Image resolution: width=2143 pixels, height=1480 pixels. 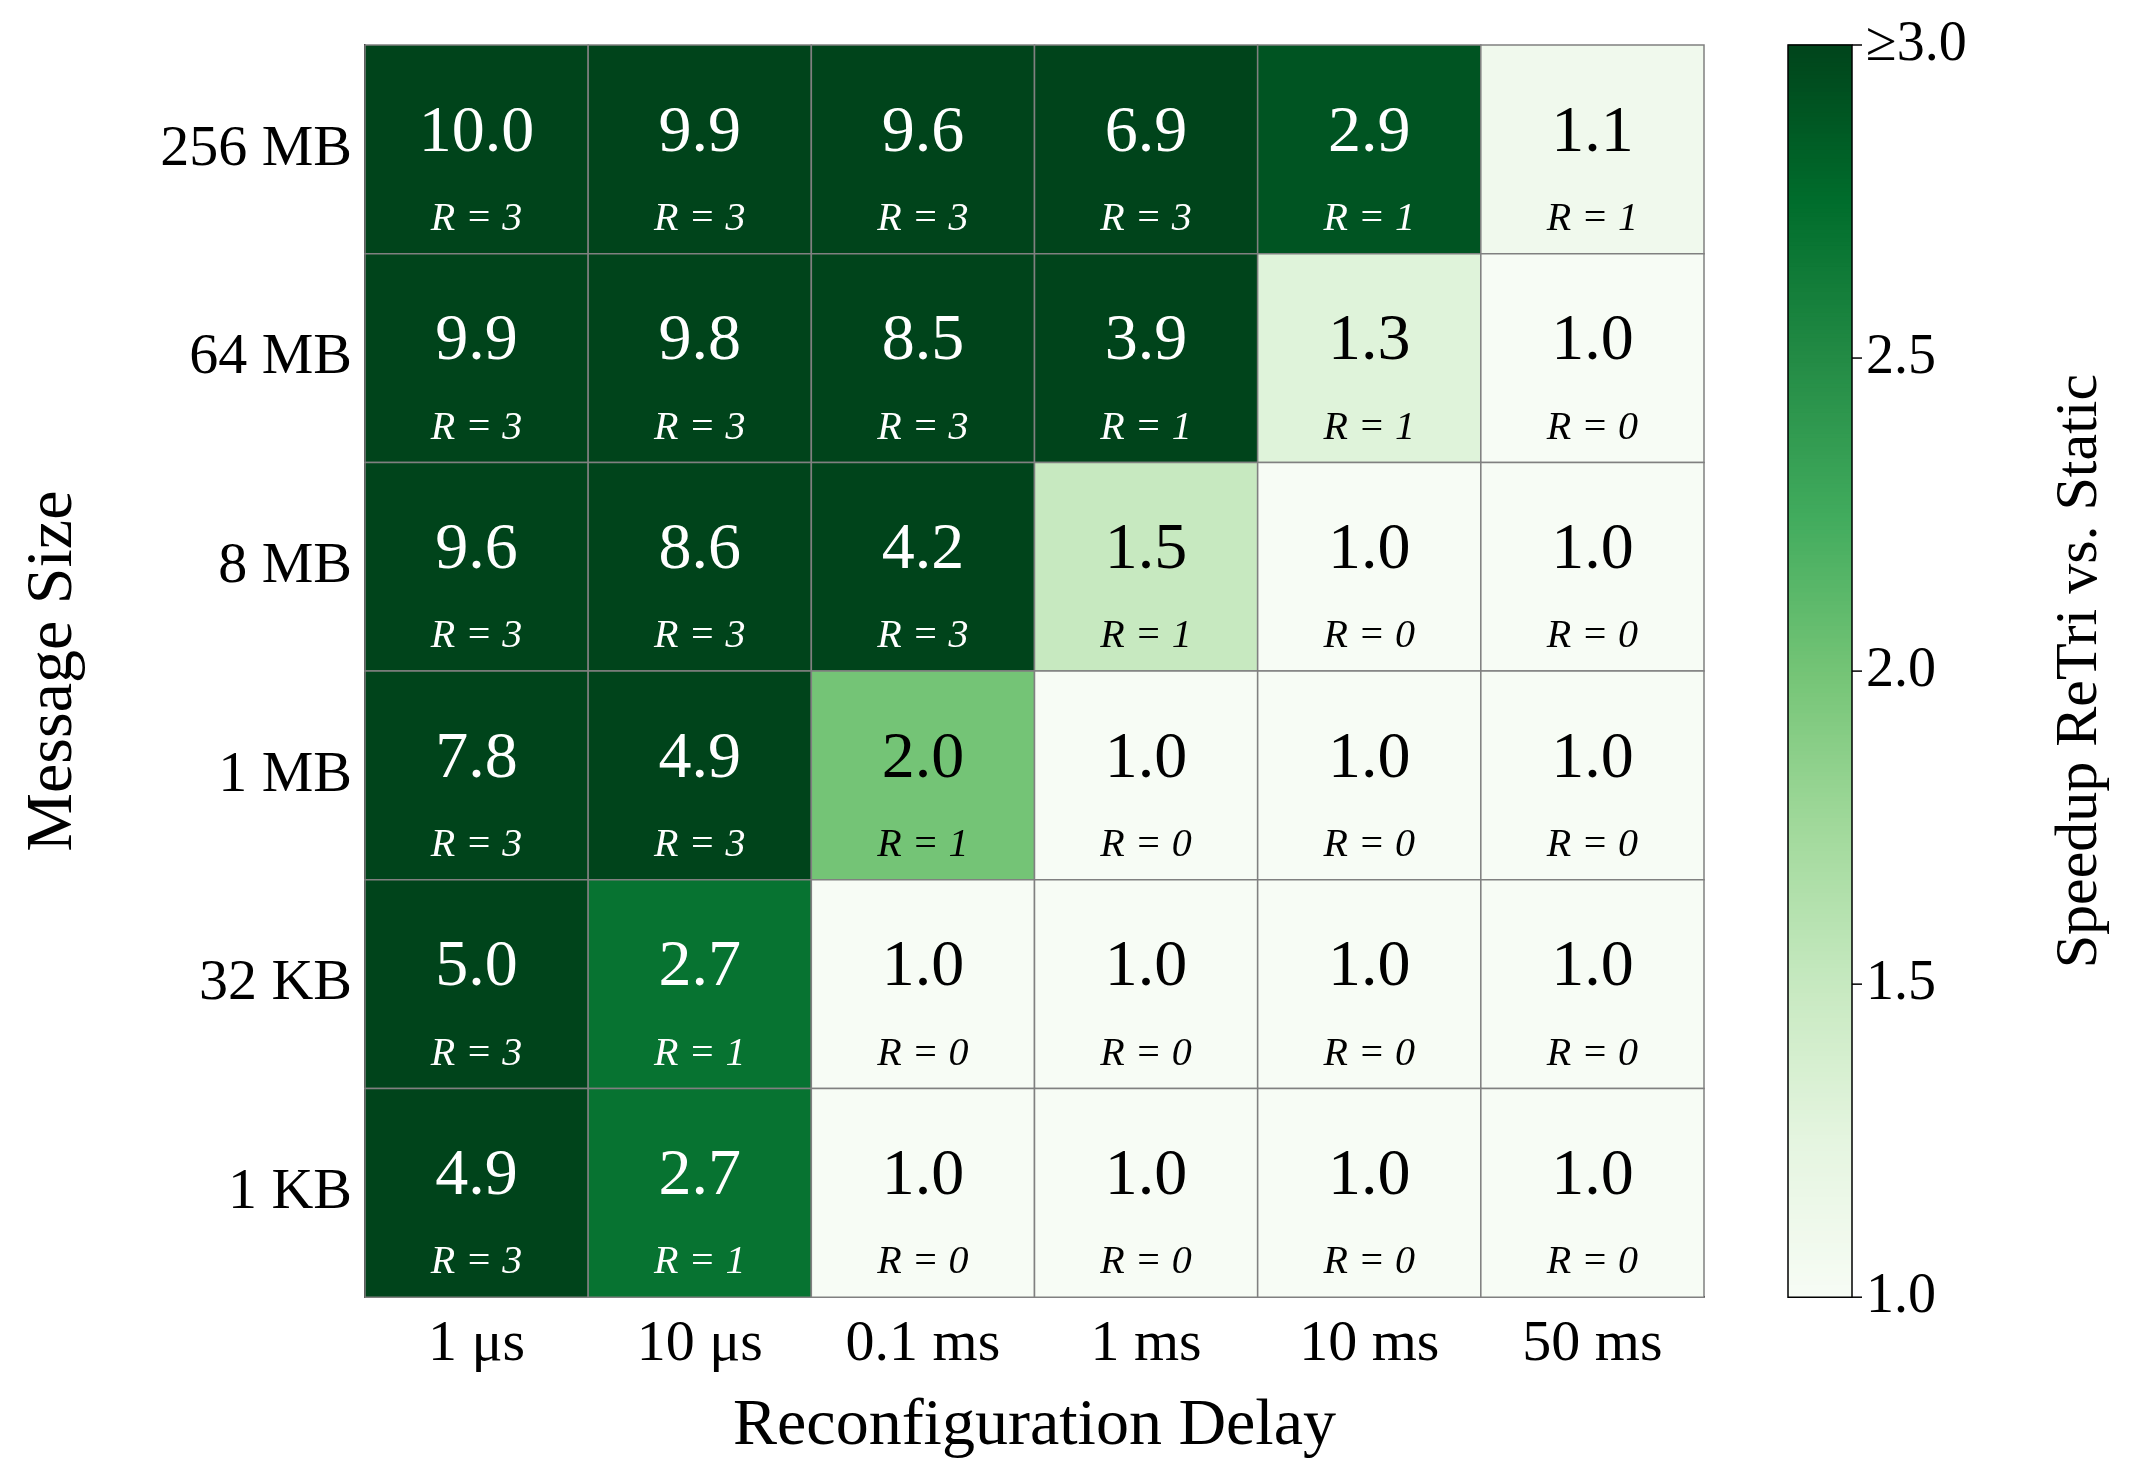 I want to click on data-label: 8.5 R = 3, so click(x=922, y=374).